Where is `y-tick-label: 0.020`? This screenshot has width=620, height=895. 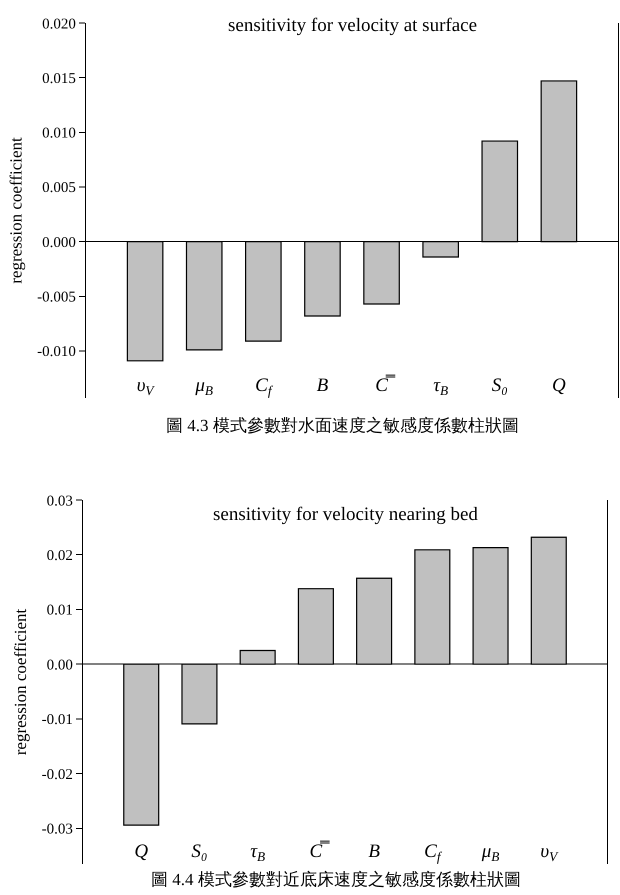 y-tick-label: 0.020 is located at coordinates (59, 24).